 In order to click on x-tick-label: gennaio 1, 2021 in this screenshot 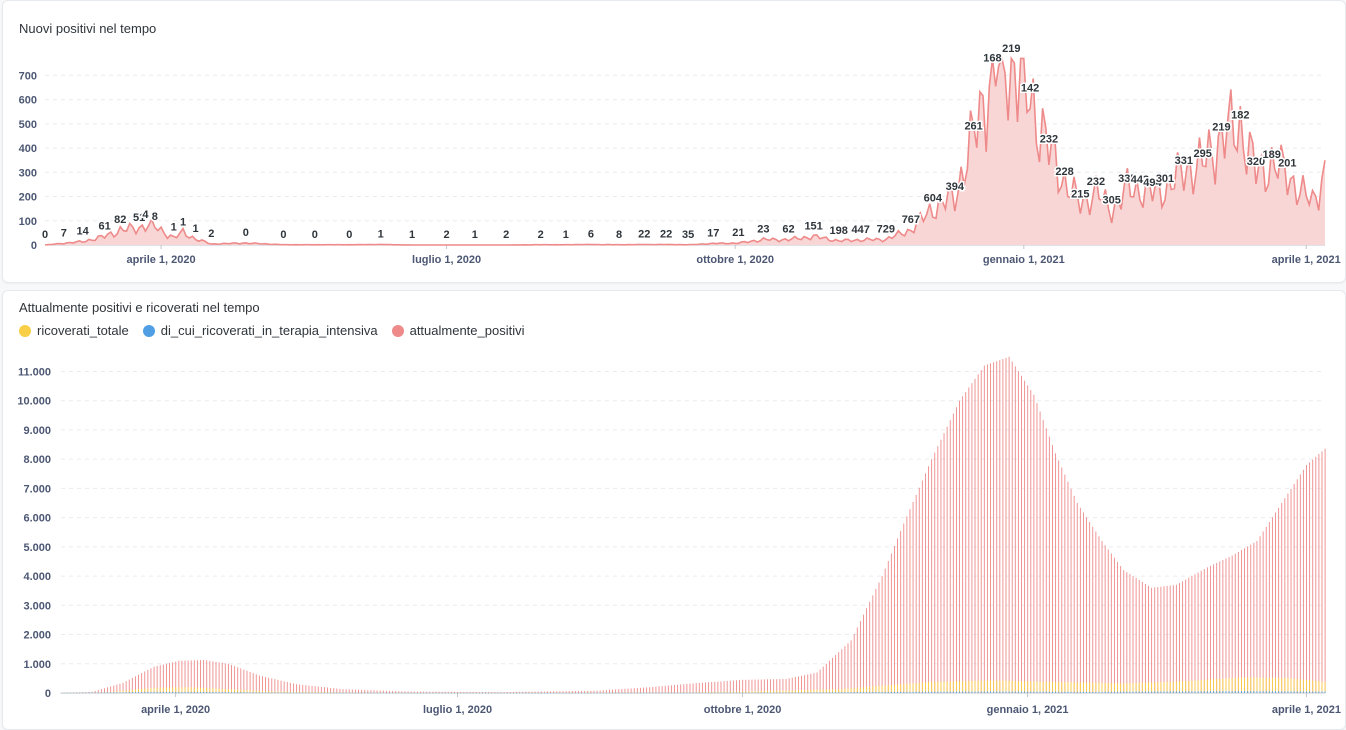, I will do `click(1024, 260)`.